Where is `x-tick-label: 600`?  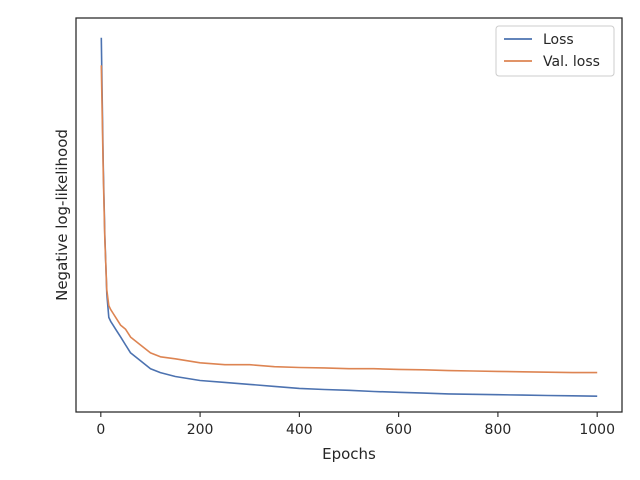
x-tick-label: 600 is located at coordinates (398, 430).